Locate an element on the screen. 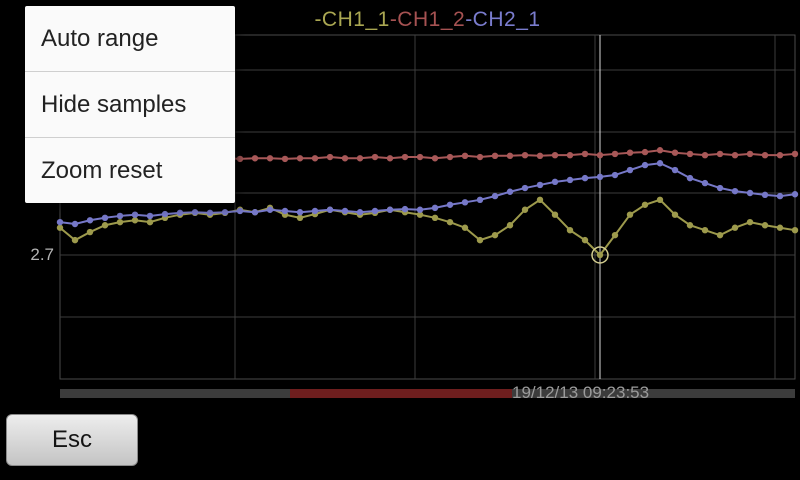 Image resolution: width=800 pixels, height=480 pixels. legend-label-ch1-2: -CH1_2 is located at coordinates (427, 19).